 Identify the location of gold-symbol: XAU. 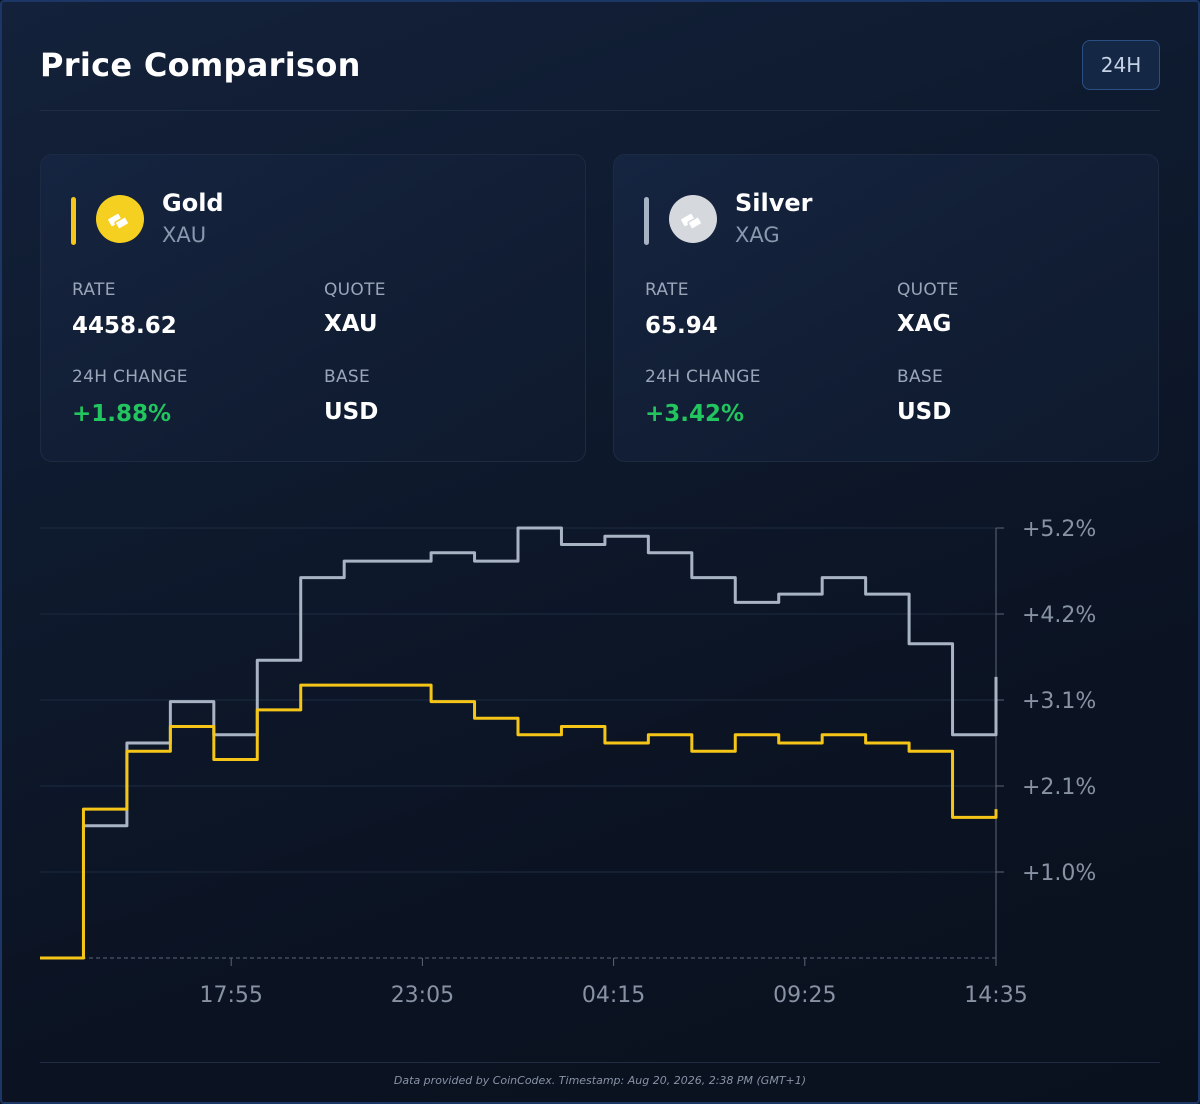
(184, 235).